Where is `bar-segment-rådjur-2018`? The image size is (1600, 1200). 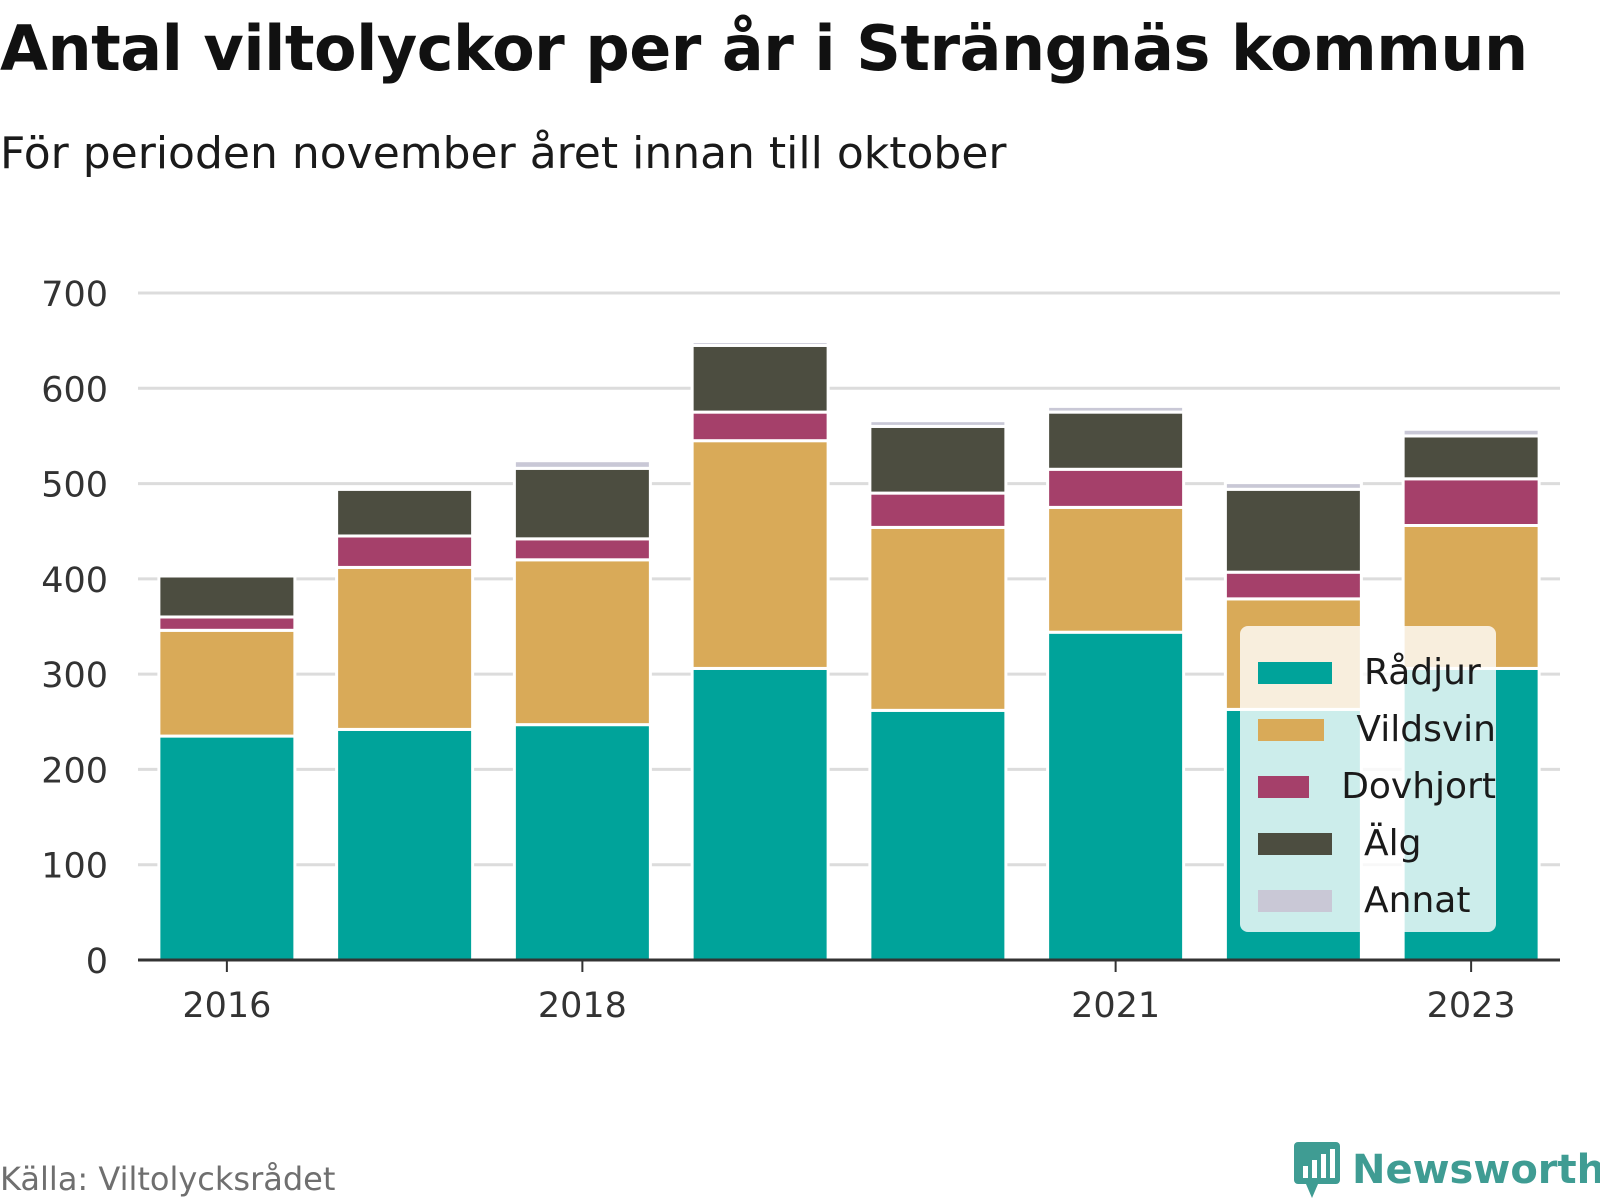 bar-segment-rådjur-2018 is located at coordinates (582, 842).